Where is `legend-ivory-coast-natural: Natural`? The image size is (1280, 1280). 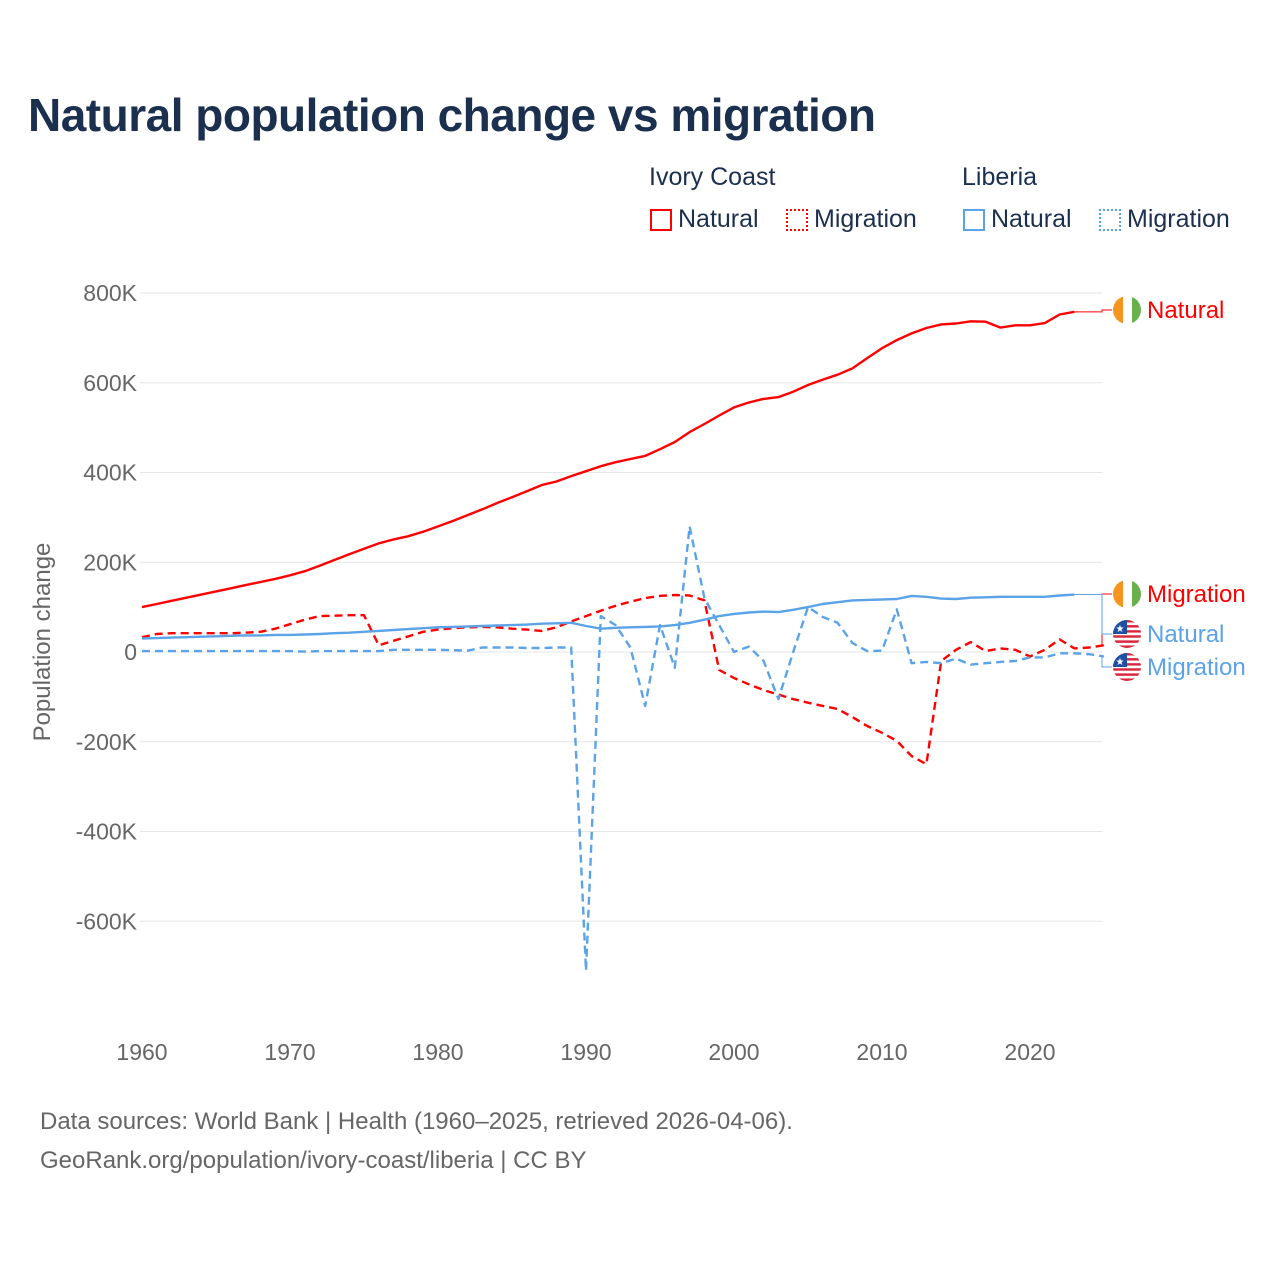 legend-ivory-coast-natural: Natural is located at coordinates (704, 219).